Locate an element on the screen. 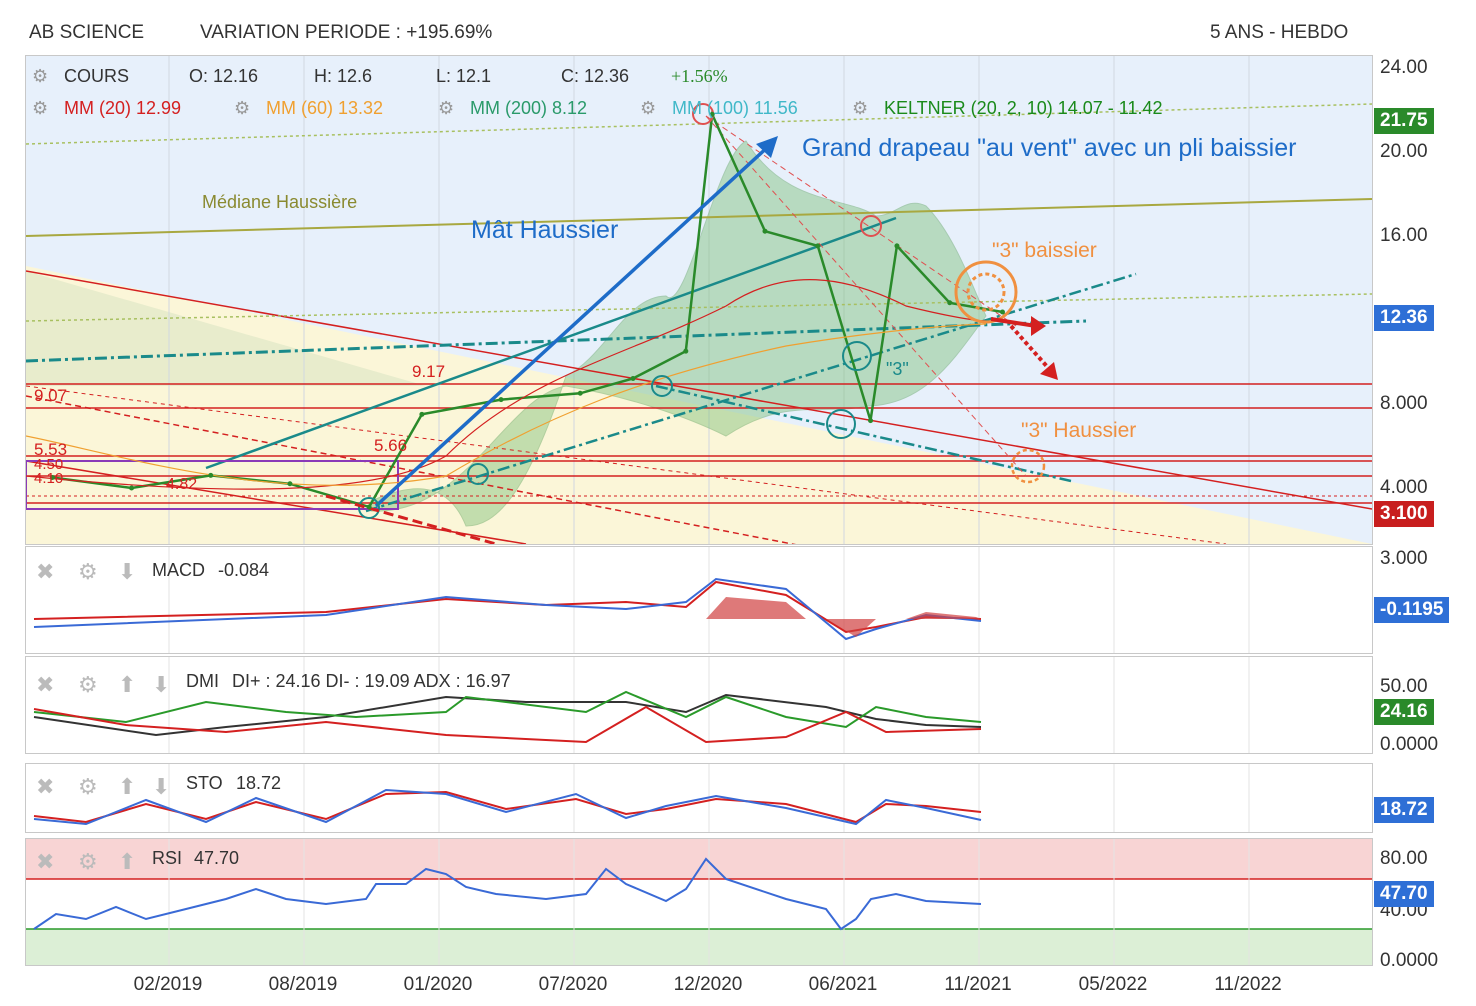  macd-pane: ✖ ⚙ ⬇ MACD -0.084 is located at coordinates (699, 600).